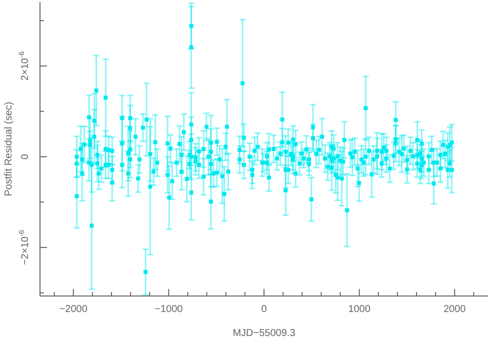 The width and height of the screenshot is (491, 344). I want to click on y-axis-title: Postfit Residual (sec), so click(9, 149).